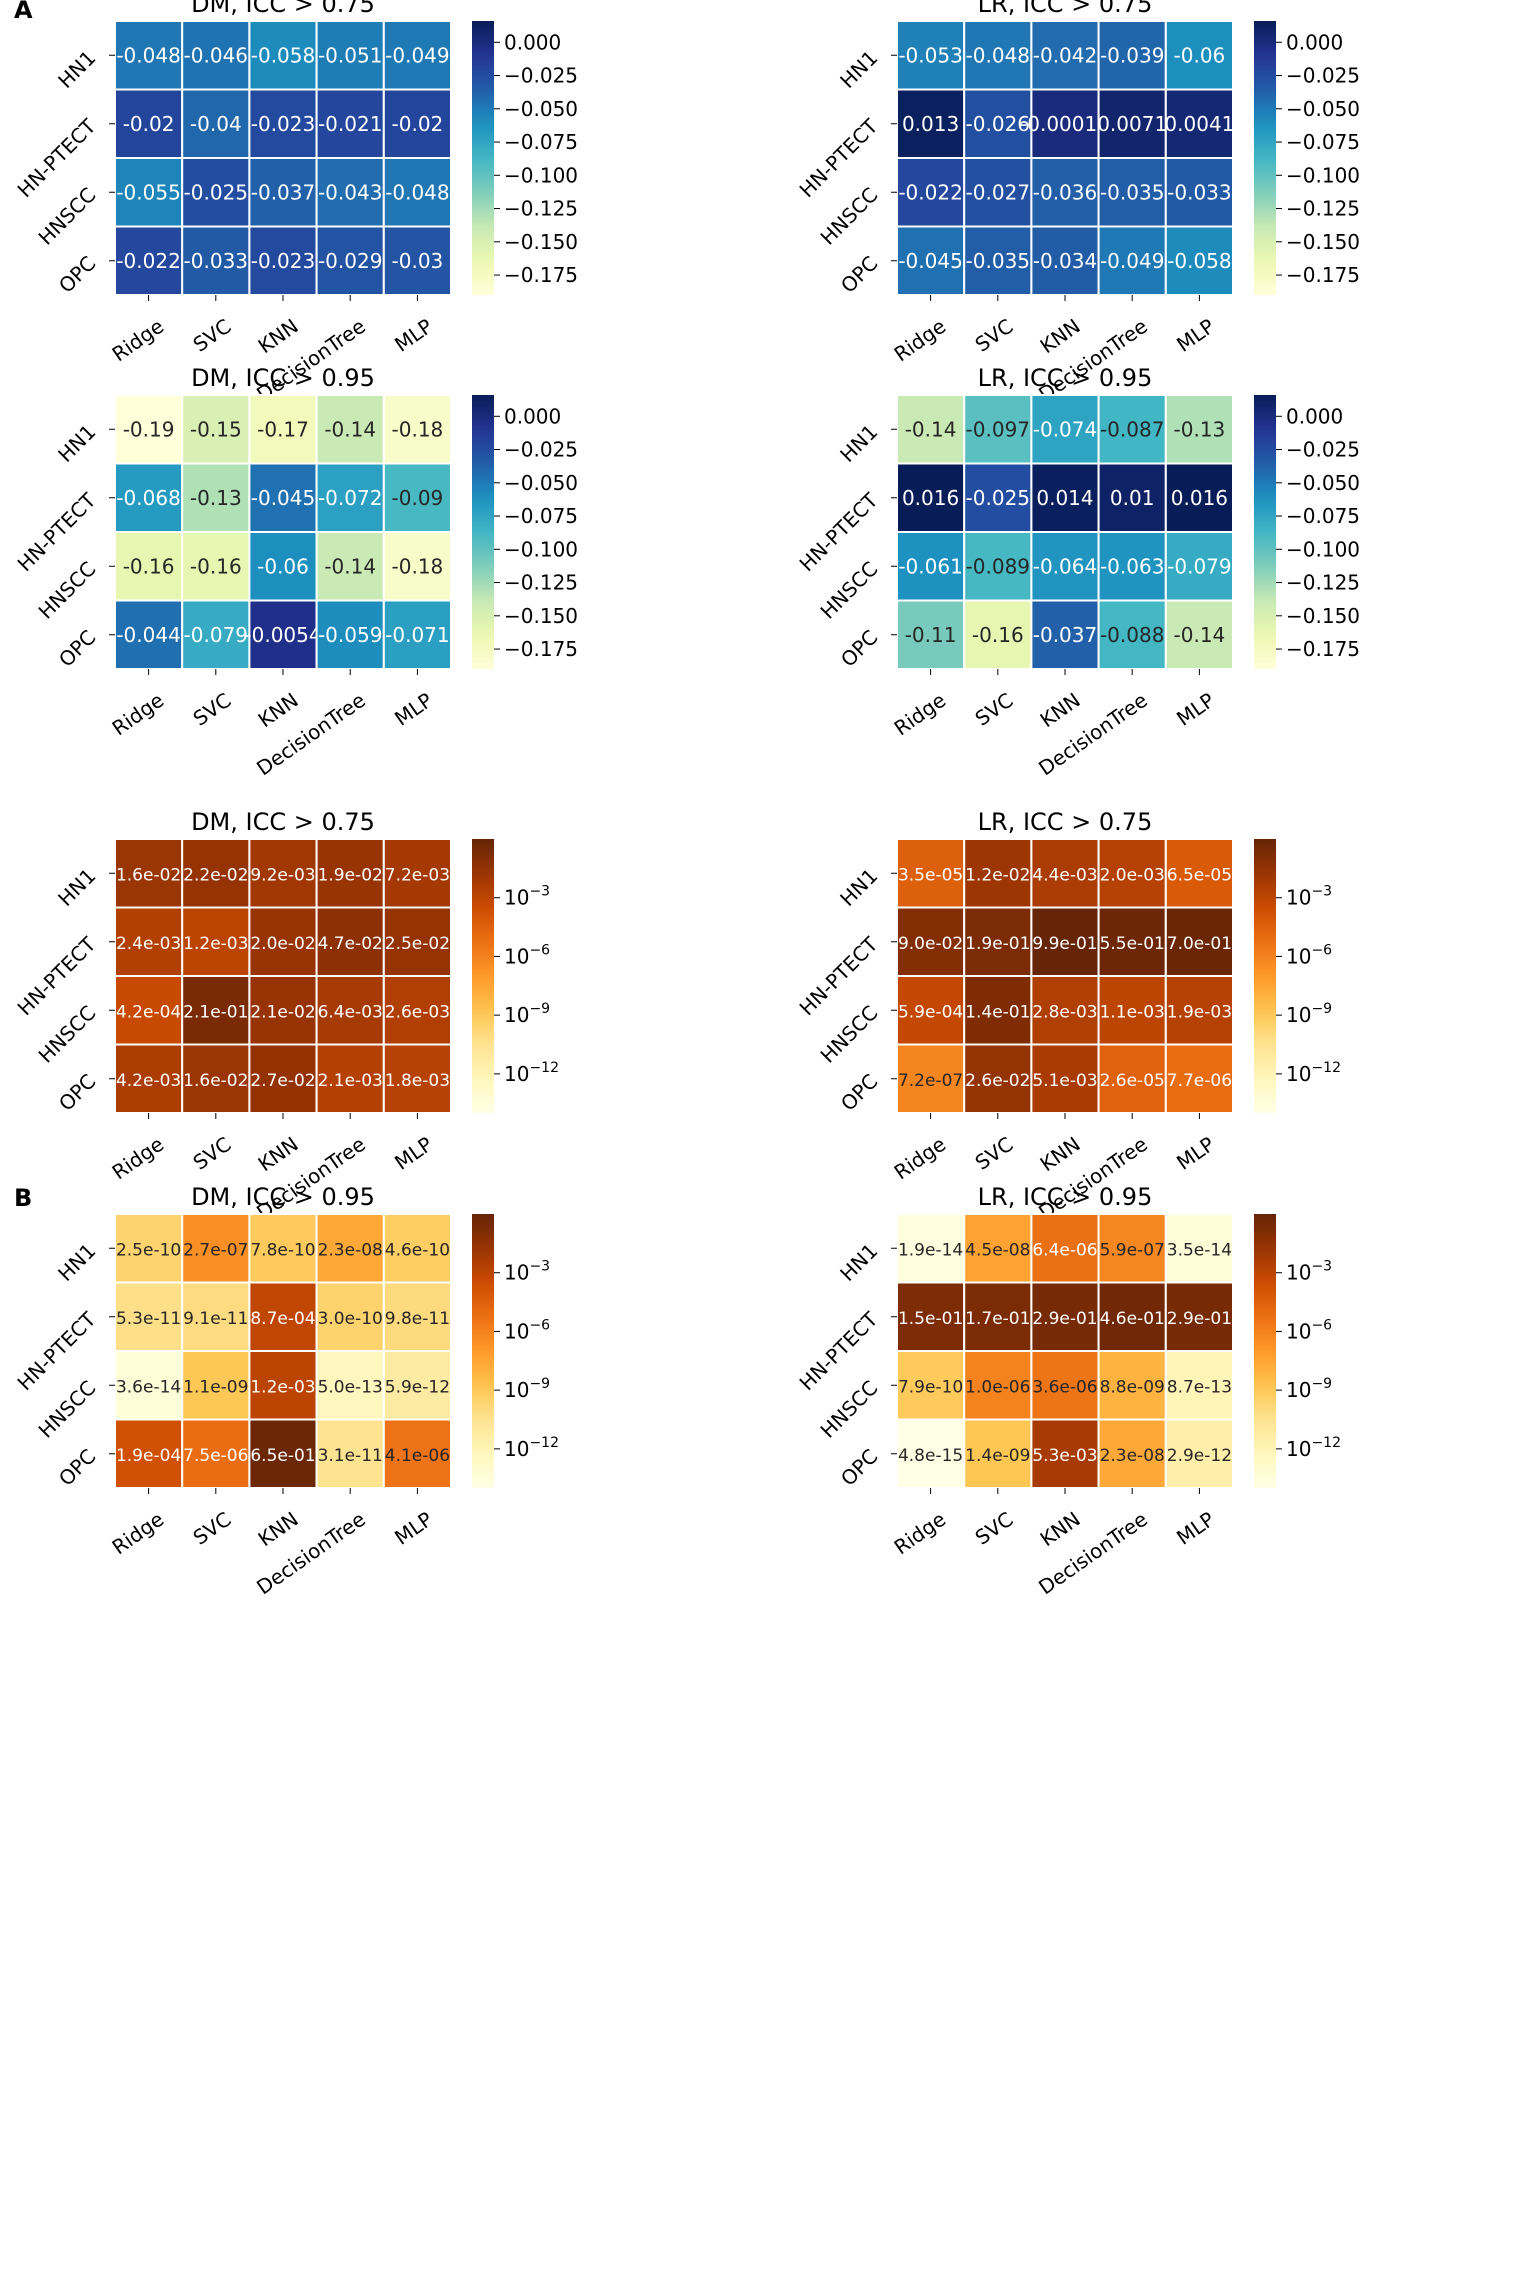 Image resolution: width=1535 pixels, height=2285 pixels. I want to click on panel-label-b: B, so click(23, 1198).